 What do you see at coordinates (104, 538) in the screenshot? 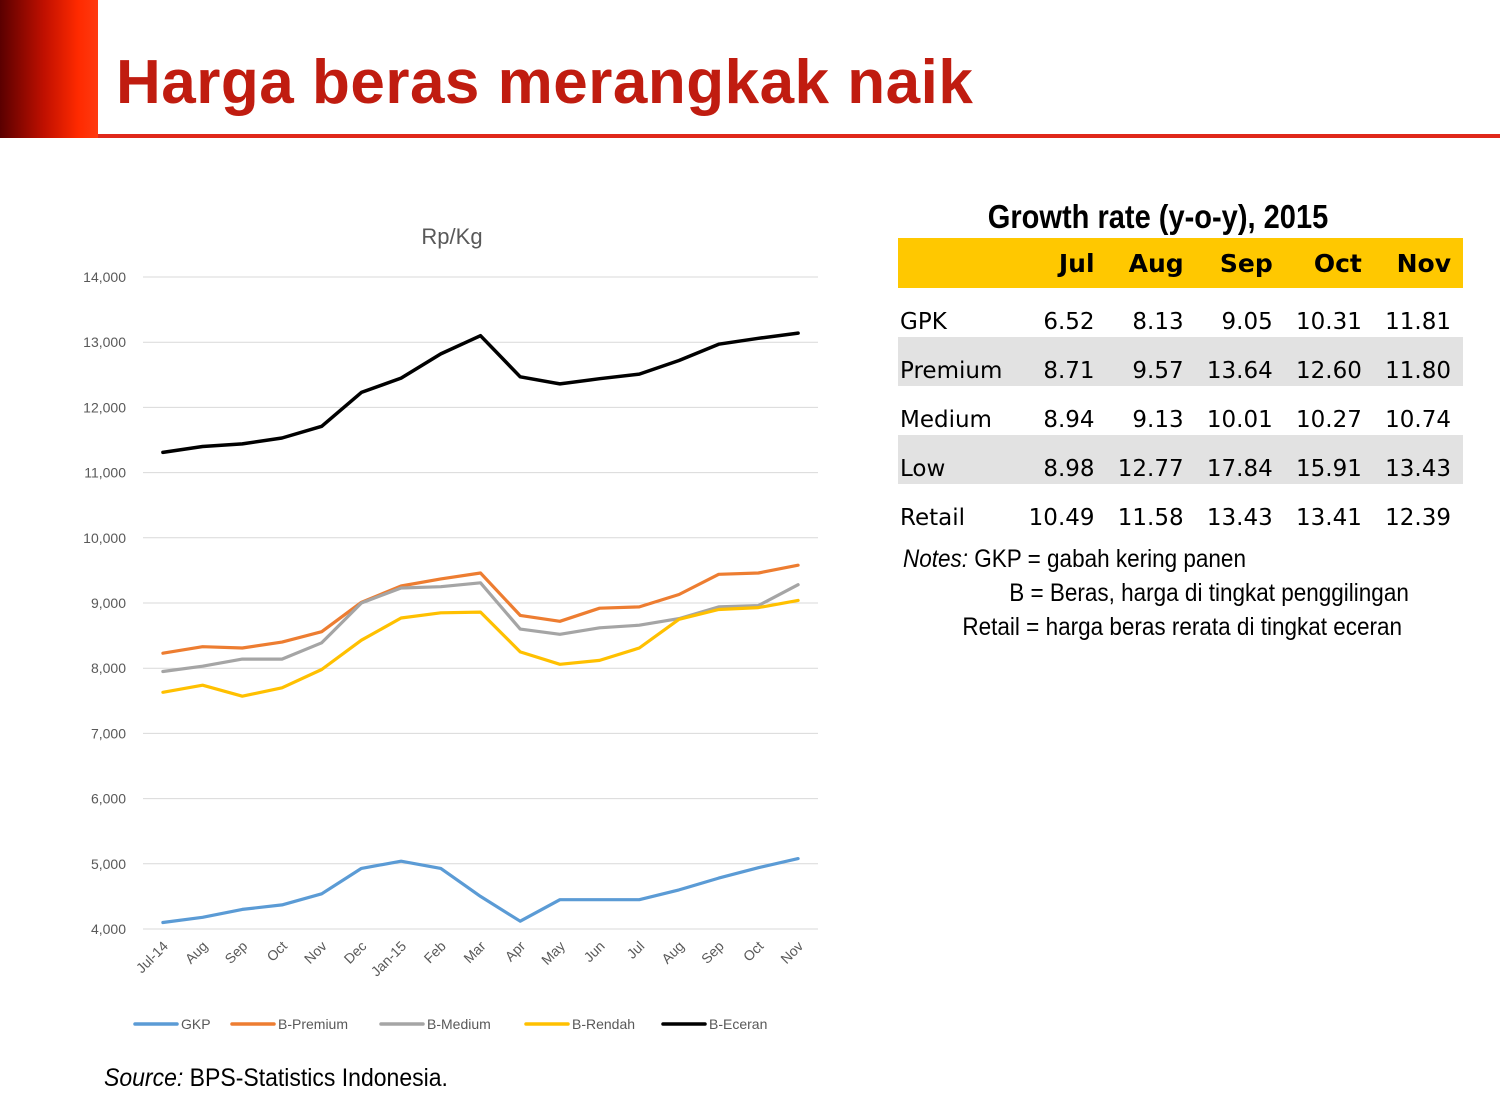
I see `y-tick-label: 10,000` at bounding box center [104, 538].